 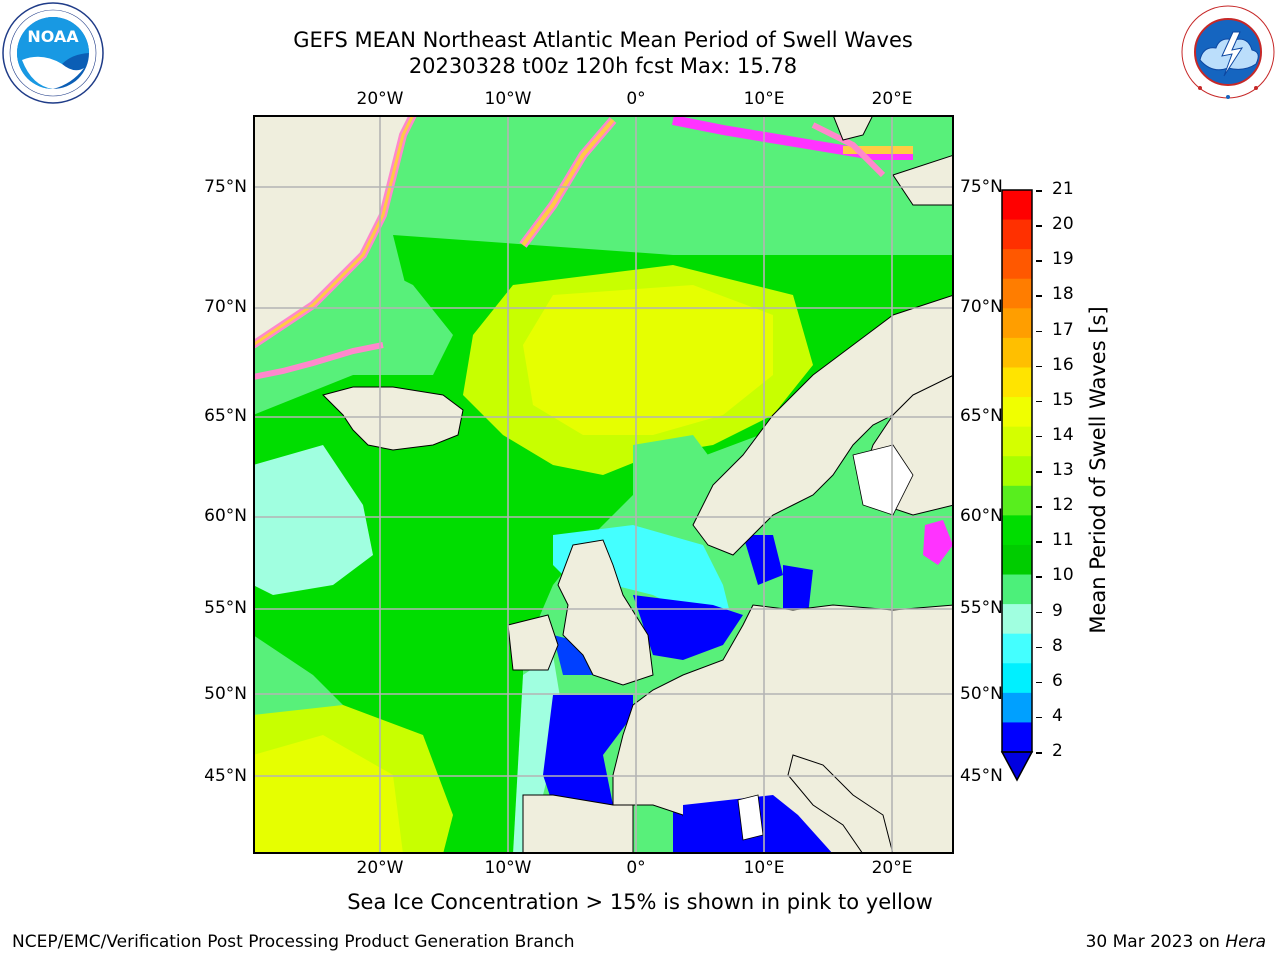 I want to click on svg-text: NOAA, so click(x=53, y=36).